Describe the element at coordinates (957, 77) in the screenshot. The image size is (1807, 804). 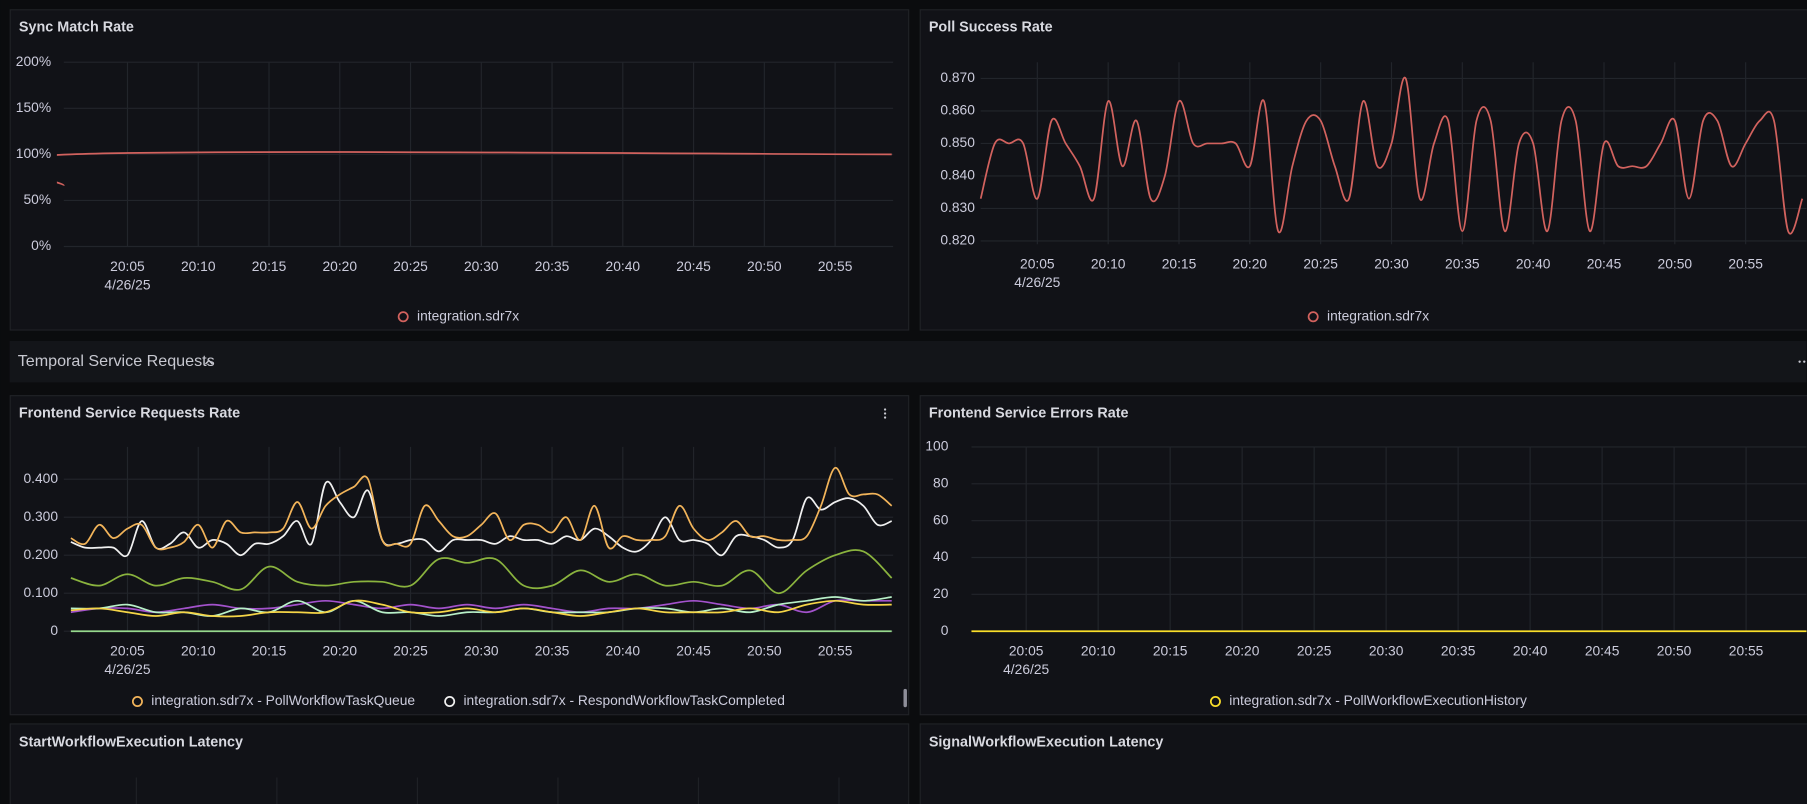
I see `y-tick-label: 0.870` at that location.